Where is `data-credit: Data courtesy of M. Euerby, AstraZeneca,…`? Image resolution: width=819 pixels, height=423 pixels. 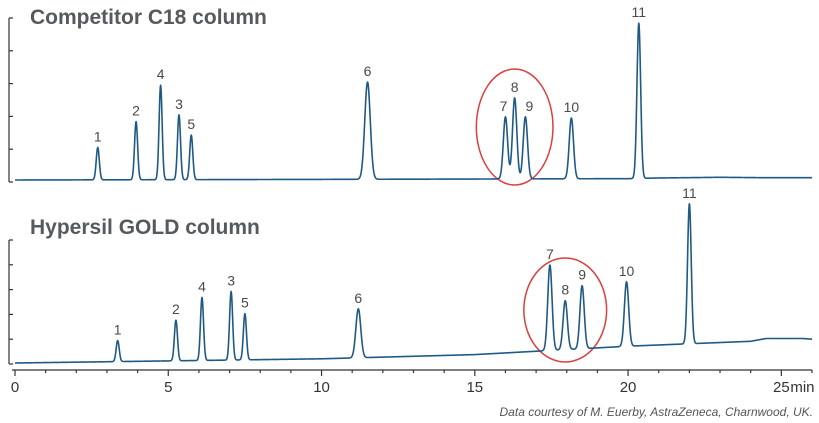
data-credit: Data courtesy of M. Euerby, AstraZeneca,… is located at coordinates (656, 412).